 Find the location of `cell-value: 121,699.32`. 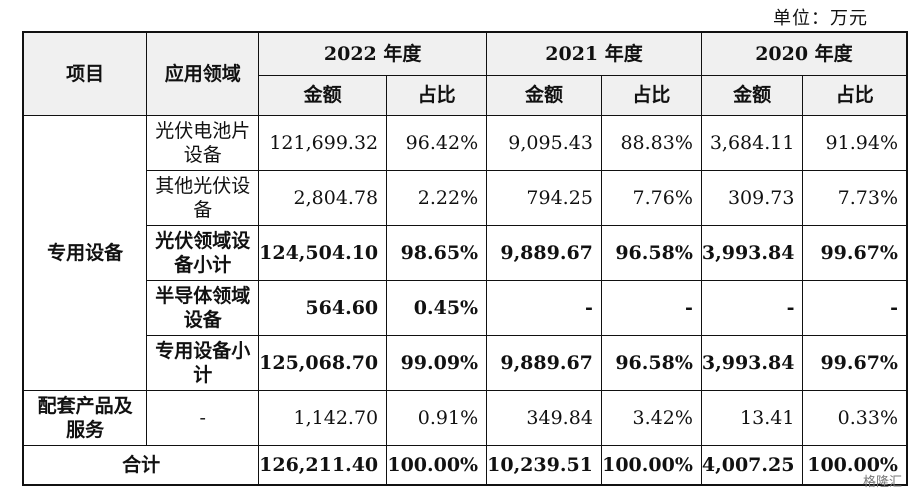

cell-value: 121,699.32 is located at coordinates (323, 142).